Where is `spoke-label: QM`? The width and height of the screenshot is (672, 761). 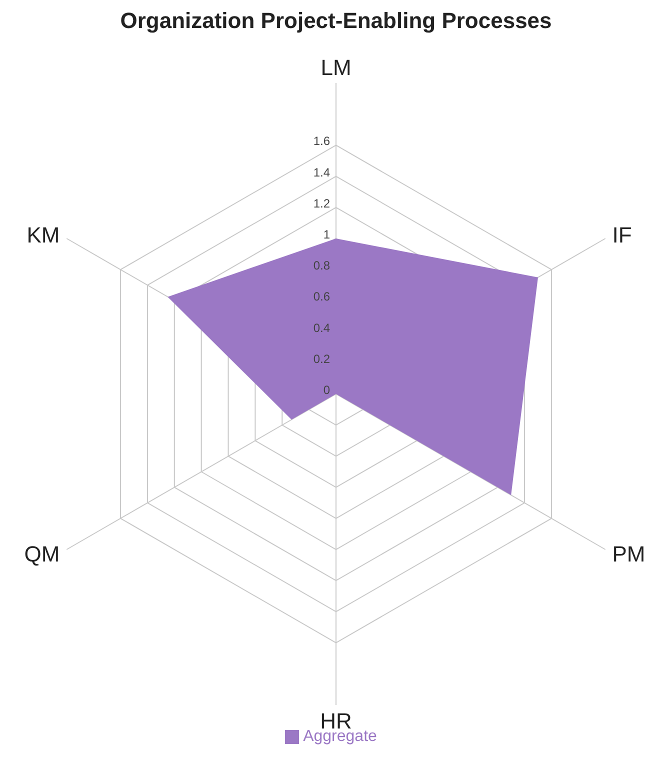
spoke-label: QM is located at coordinates (42, 553).